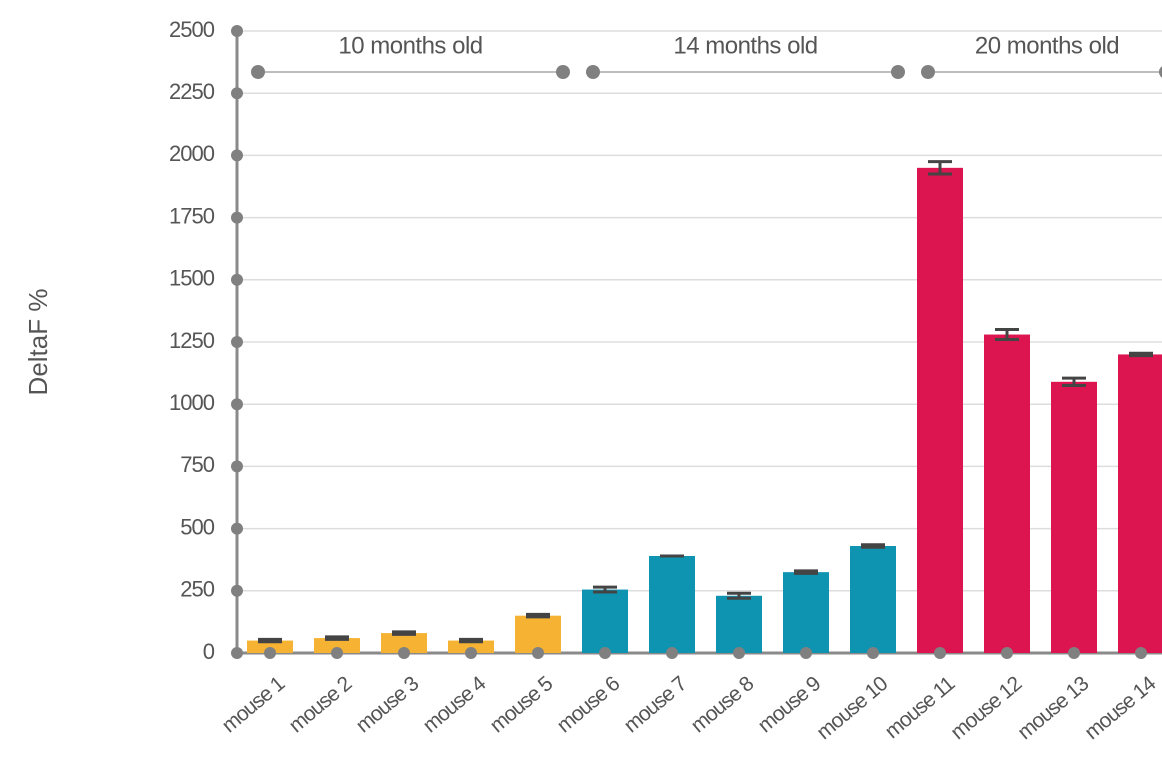  Describe the element at coordinates (197, 526) in the screenshot. I see `y-tick-label: 500` at that location.